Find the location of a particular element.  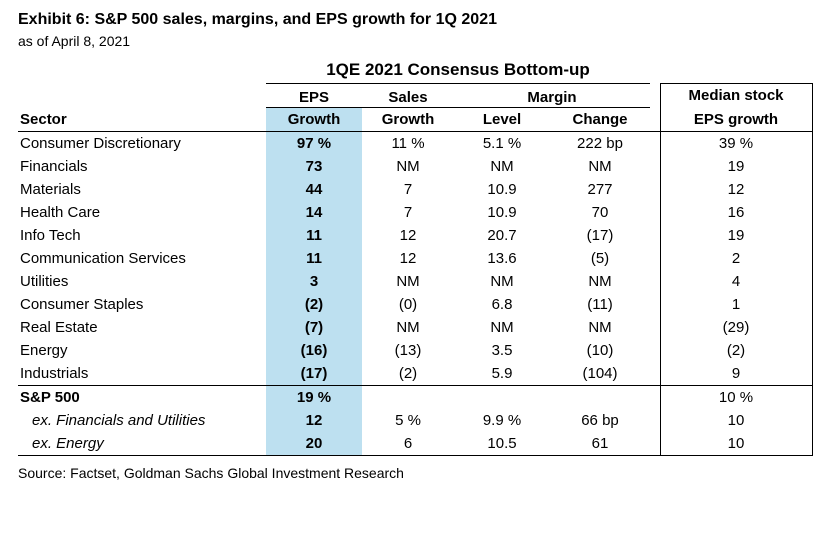

table-row: Energy (16) (13) 3.5 (10) (2) is located at coordinates (415, 350).